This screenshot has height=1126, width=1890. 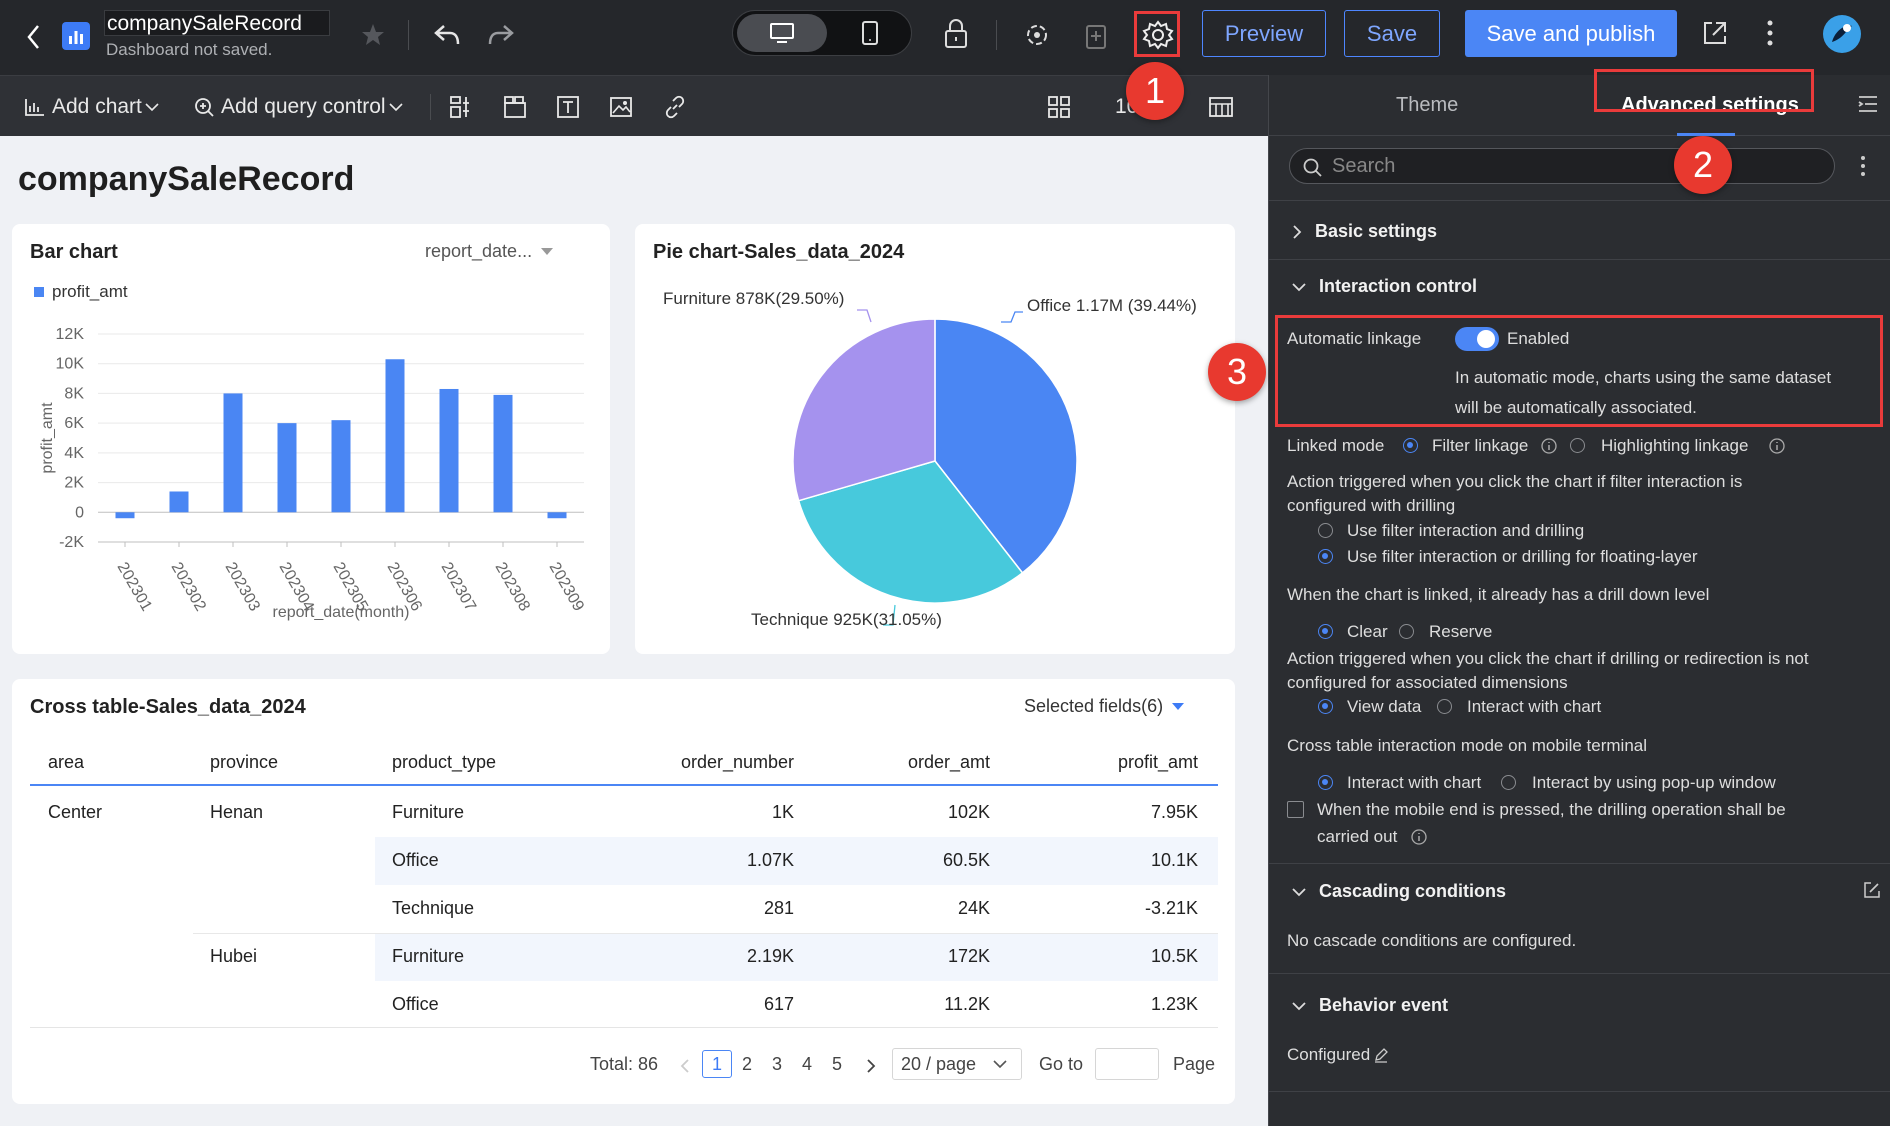 What do you see at coordinates (1325, 706) in the screenshot?
I see `view-data-radio` at bounding box center [1325, 706].